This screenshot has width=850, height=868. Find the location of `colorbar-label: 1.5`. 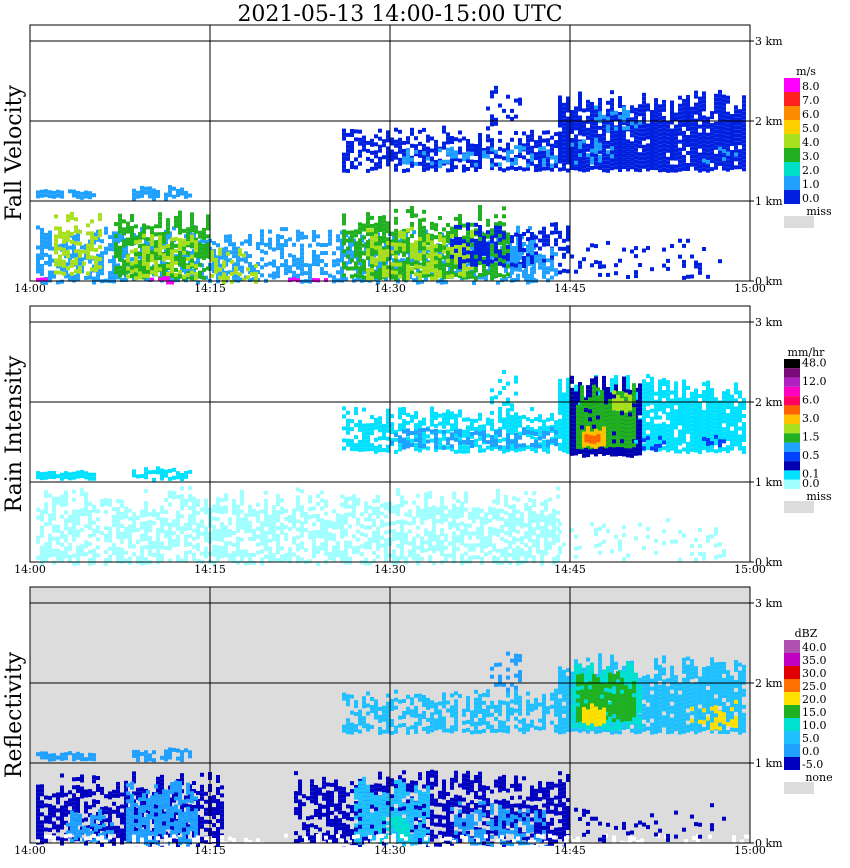

colorbar-label: 1.5 is located at coordinates (811, 437).